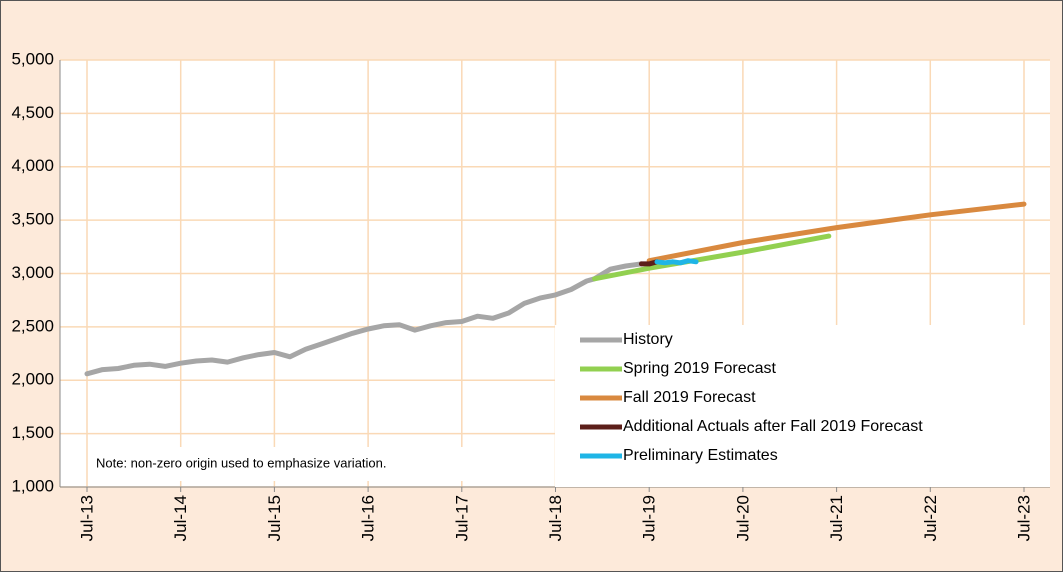 Image resolution: width=1063 pixels, height=572 pixels. What do you see at coordinates (32, 219) in the screenshot?
I see `y-tick-label: 3,500` at bounding box center [32, 219].